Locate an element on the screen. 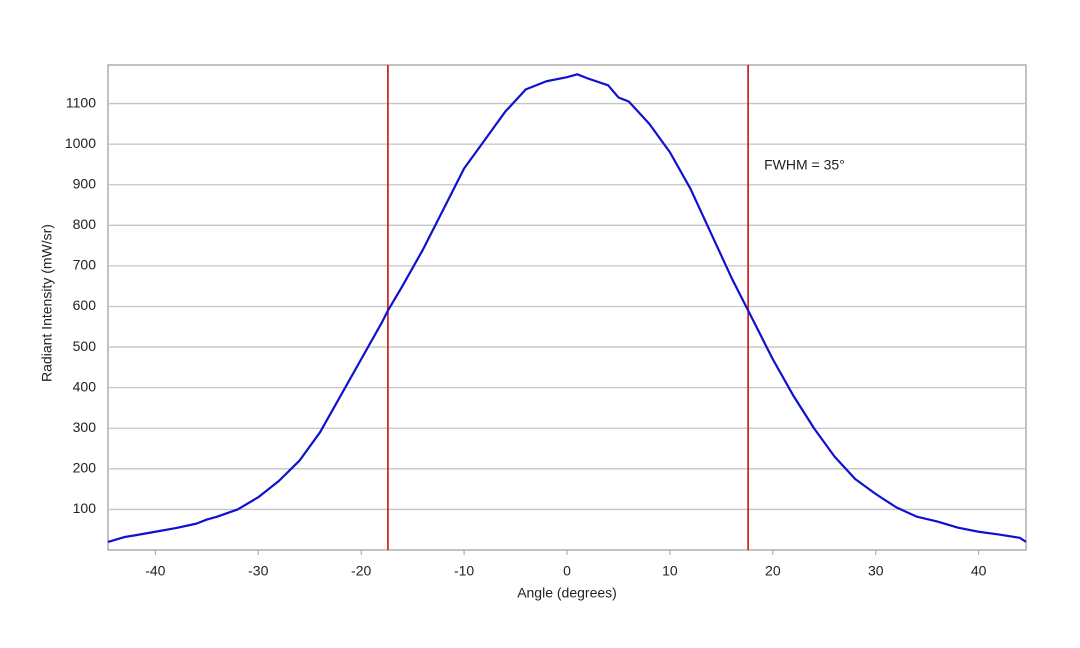 The image size is (1080, 648). y-tick-label: 700 is located at coordinates (85, 265).